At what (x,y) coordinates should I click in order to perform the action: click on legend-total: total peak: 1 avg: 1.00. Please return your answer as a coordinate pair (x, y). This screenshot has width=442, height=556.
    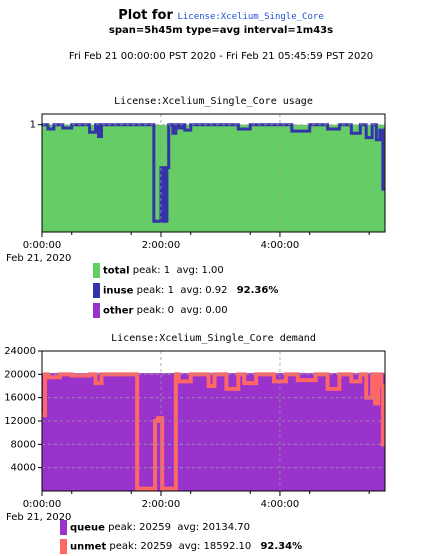
    Looking at the image, I should click on (158, 270).